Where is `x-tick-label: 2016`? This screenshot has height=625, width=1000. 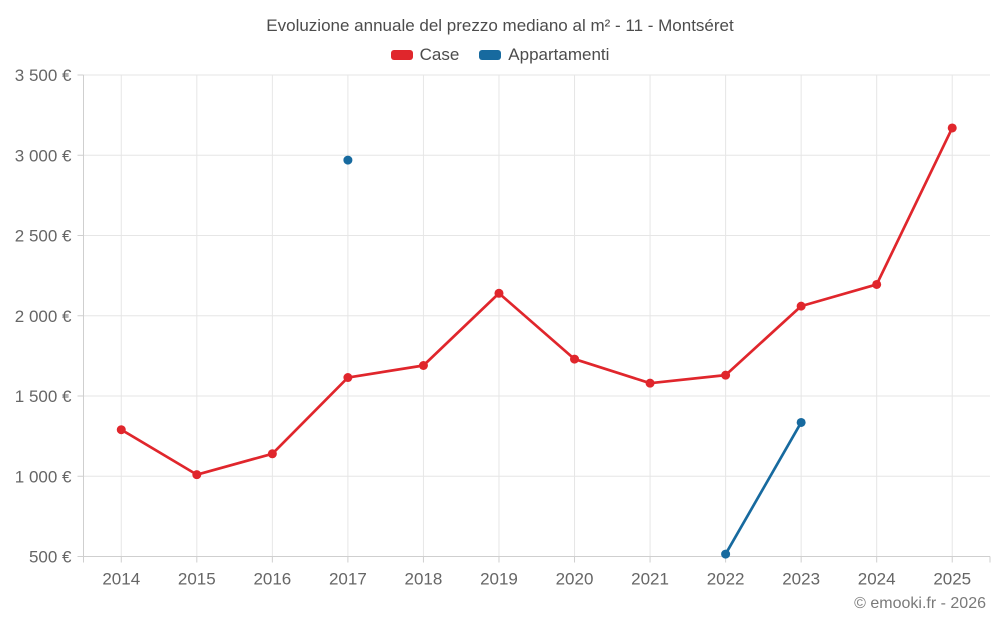
x-tick-label: 2016 is located at coordinates (272, 579).